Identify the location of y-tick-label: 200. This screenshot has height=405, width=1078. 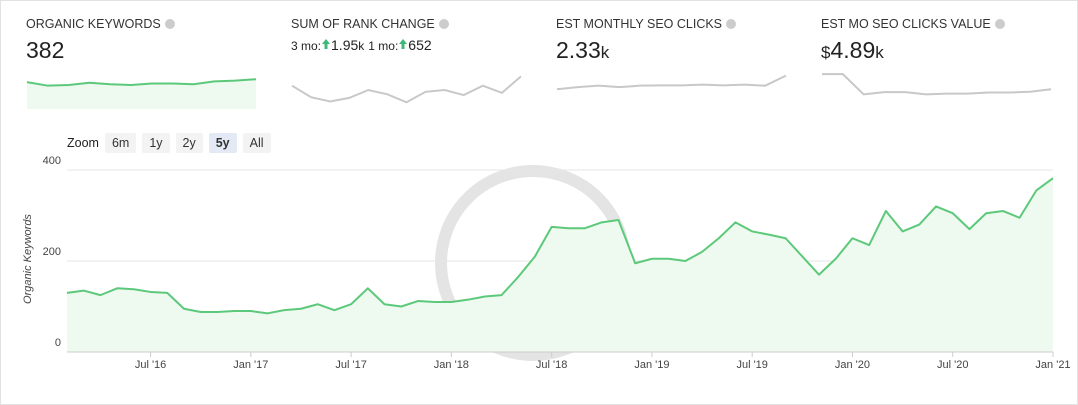
(52, 252).